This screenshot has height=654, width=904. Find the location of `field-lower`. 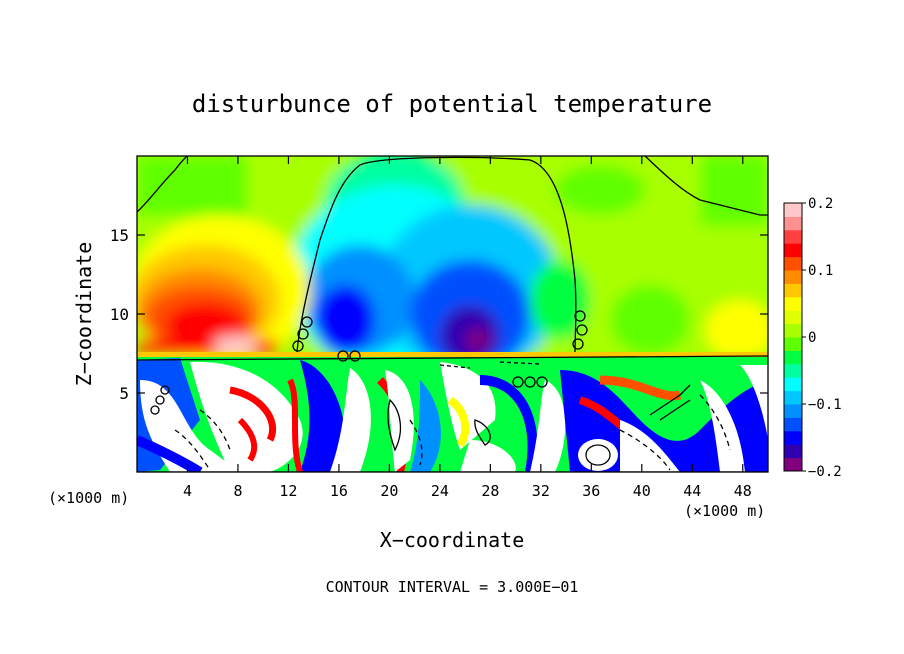

field-lower is located at coordinates (452, 414).